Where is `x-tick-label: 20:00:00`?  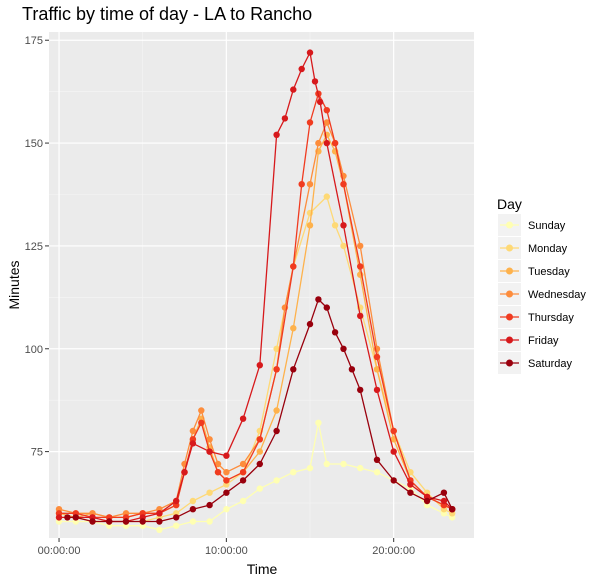
x-tick-label: 20:00:00 is located at coordinates (393, 551).